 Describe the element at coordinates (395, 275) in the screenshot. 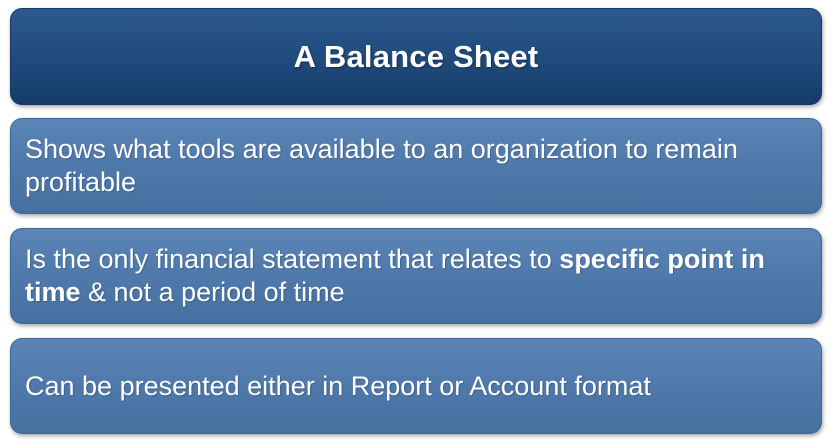

I see `point-text-bold: specific point in time` at that location.